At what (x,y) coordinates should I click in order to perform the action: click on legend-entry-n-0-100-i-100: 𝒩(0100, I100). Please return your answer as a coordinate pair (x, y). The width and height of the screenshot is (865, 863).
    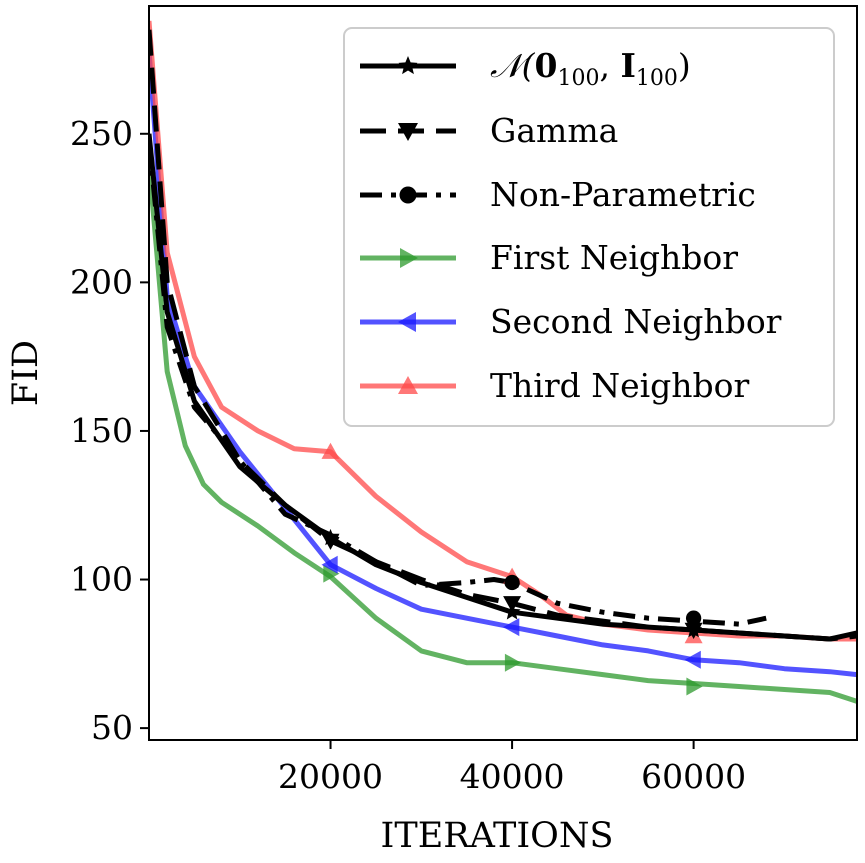
    Looking at the image, I should click on (525, 68).